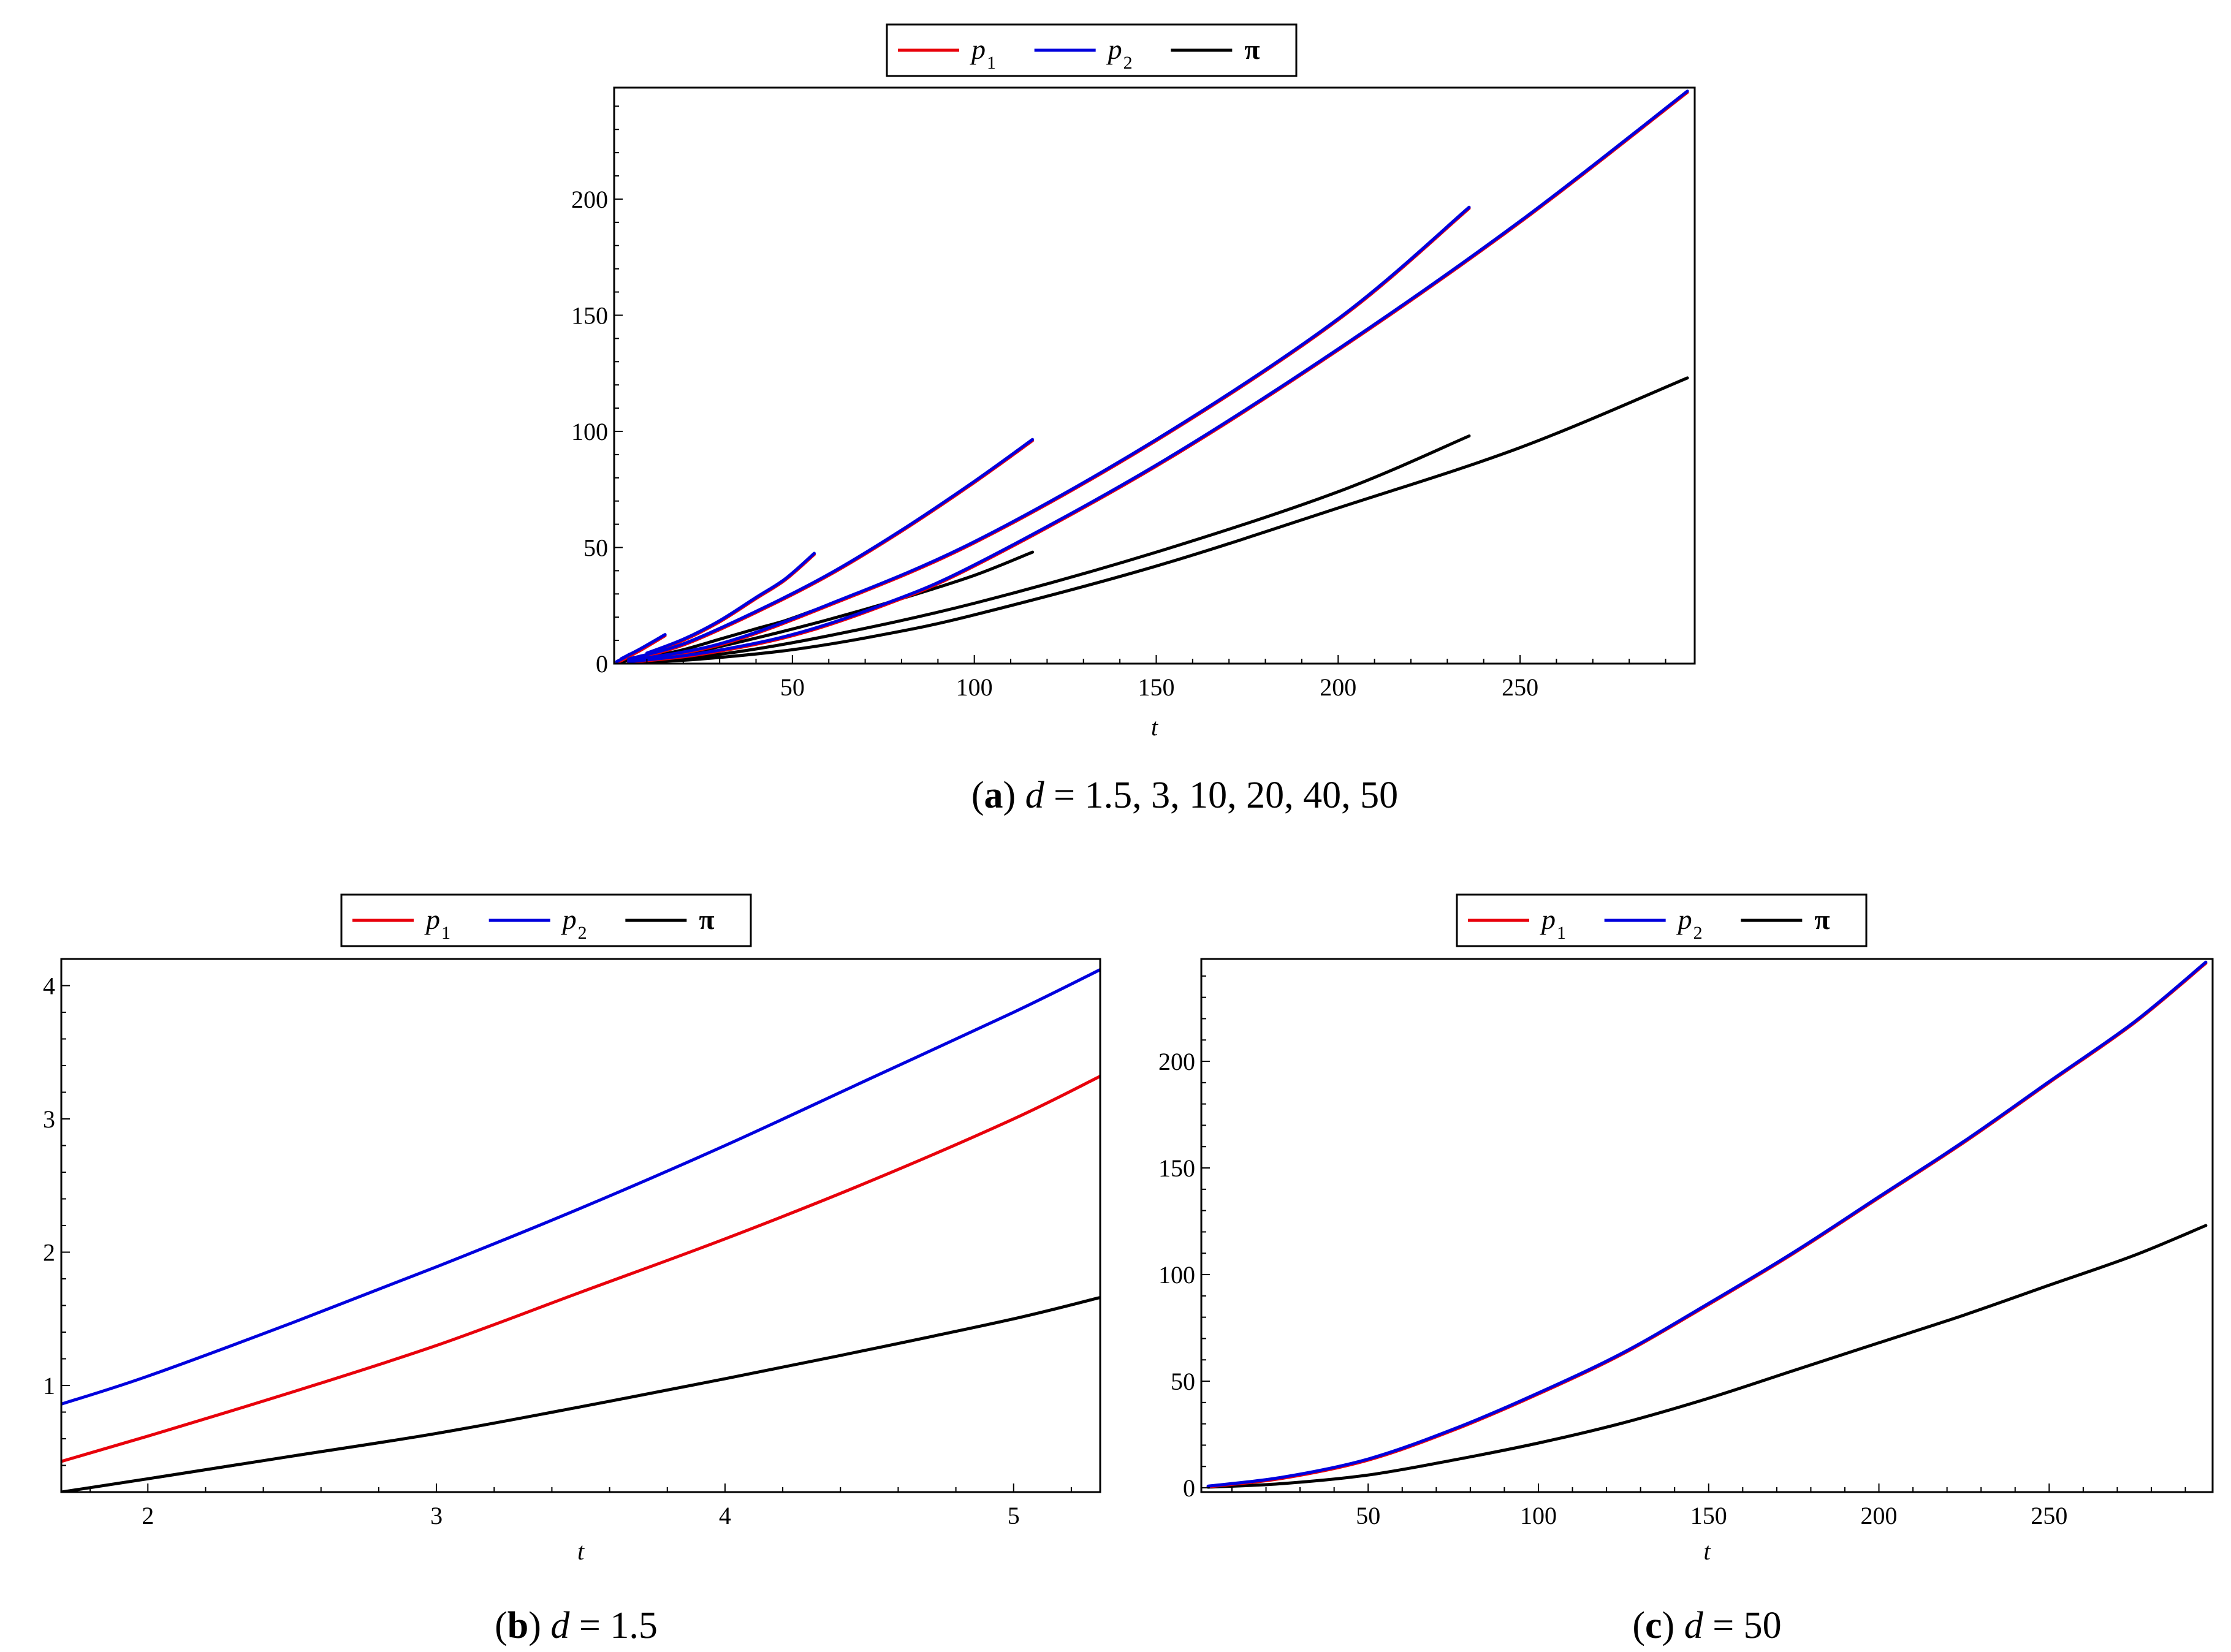 This screenshot has width=2231, height=1652. I want to click on series-a-10-p1, so click(831, 550).